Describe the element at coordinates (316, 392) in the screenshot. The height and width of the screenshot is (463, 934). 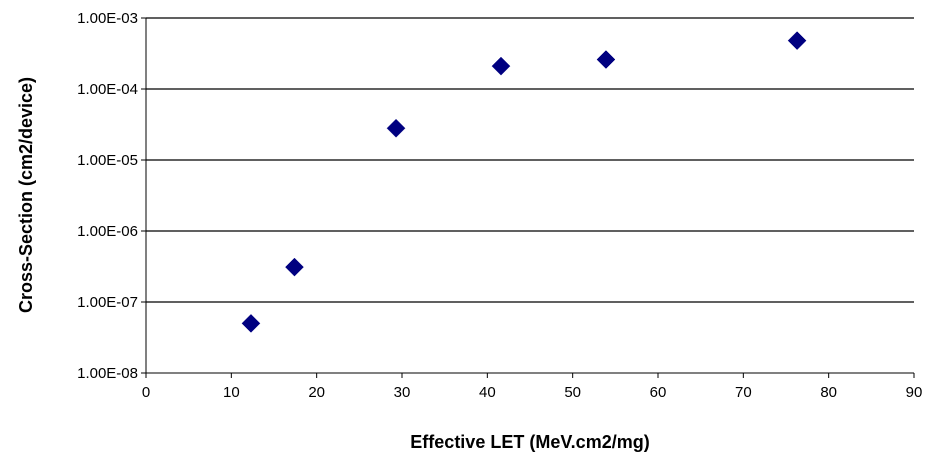
I see `x-tick-label: 20` at that location.